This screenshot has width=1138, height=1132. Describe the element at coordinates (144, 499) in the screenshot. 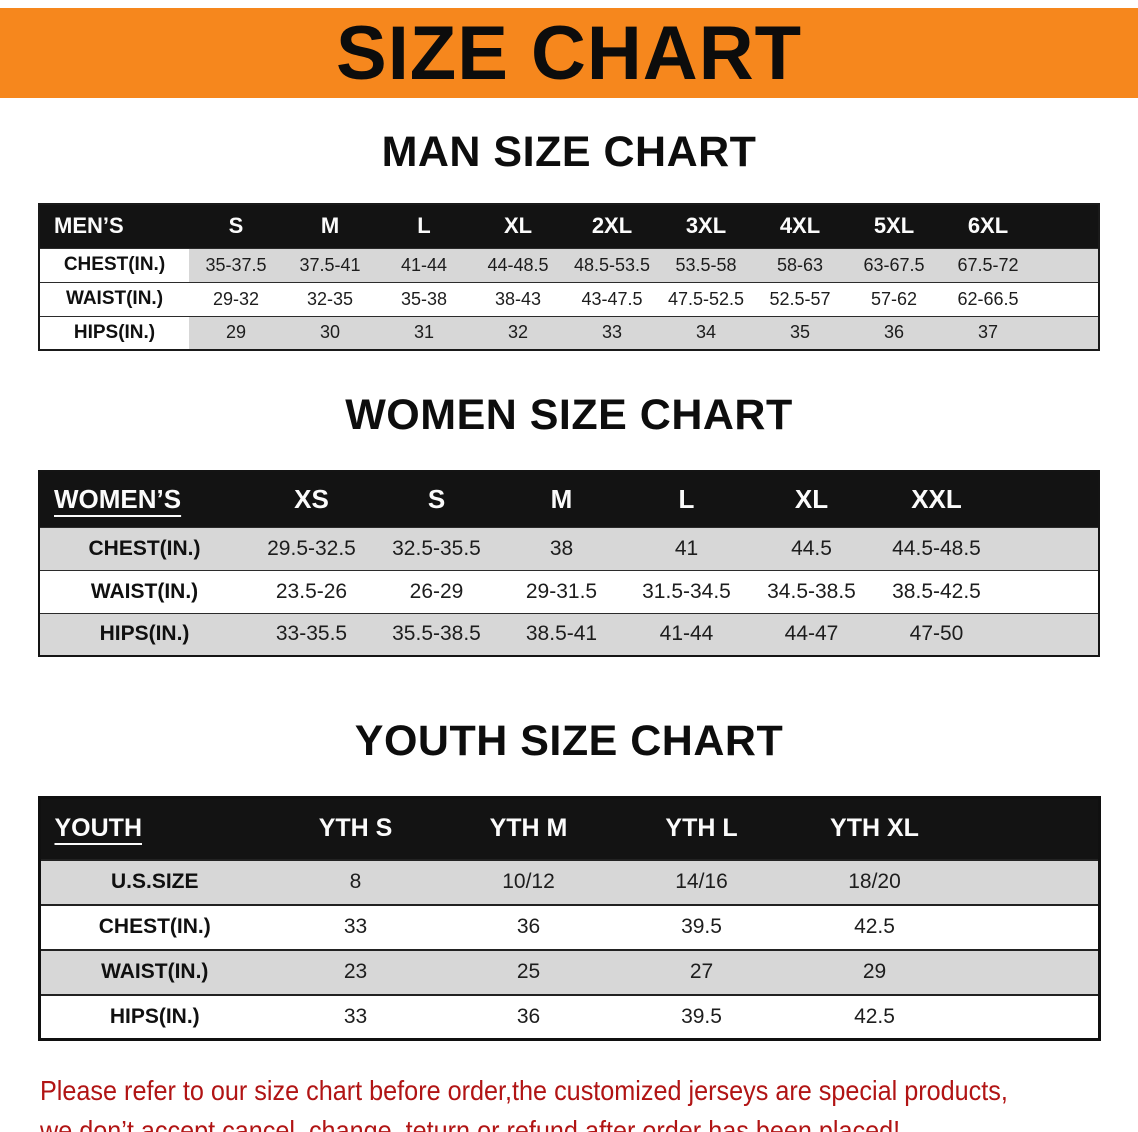

I see `women-table-corner-label: WOMEN’S` at that location.